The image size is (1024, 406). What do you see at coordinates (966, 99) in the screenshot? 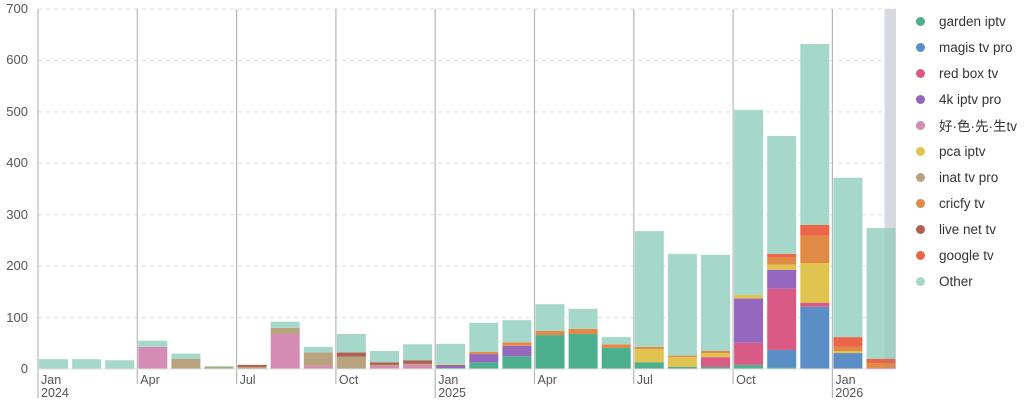
I see `legend-item: 4k iptv pro` at bounding box center [966, 99].